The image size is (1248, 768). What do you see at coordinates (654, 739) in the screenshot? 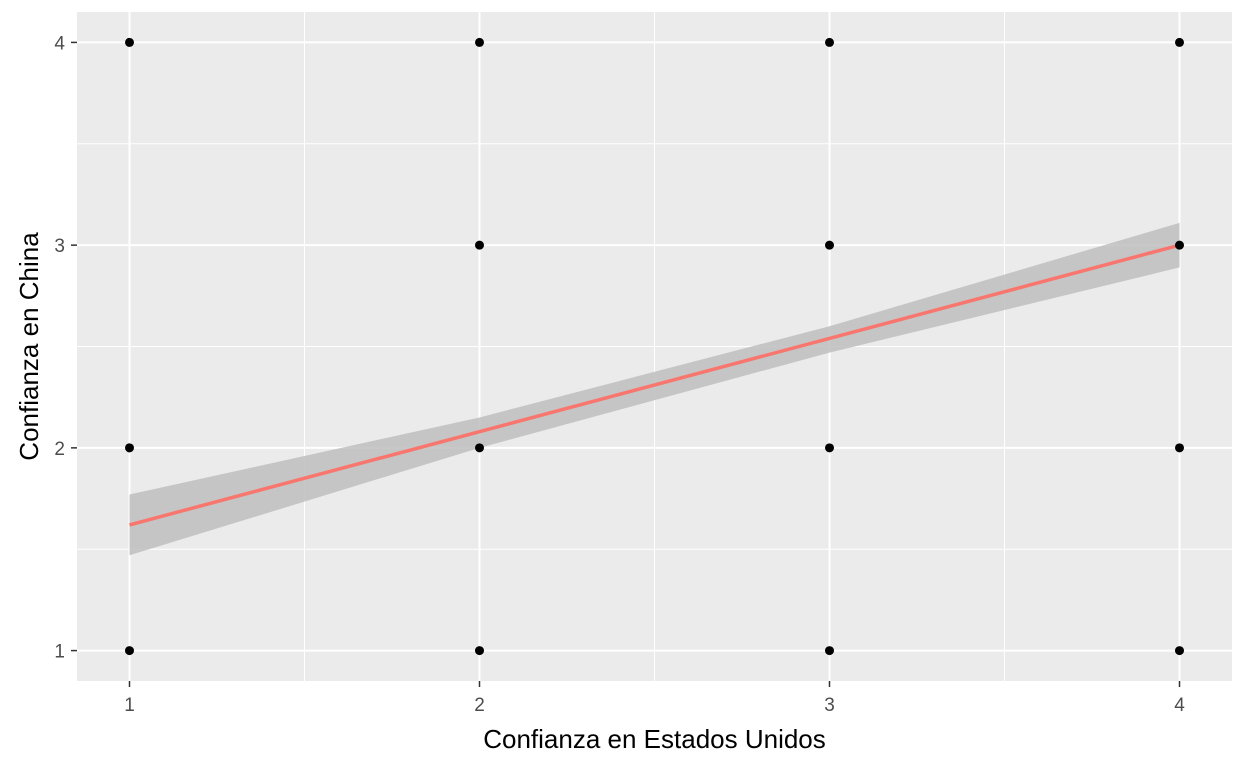
I see `x-axis-title: Confianza en Estados Unidos` at bounding box center [654, 739].